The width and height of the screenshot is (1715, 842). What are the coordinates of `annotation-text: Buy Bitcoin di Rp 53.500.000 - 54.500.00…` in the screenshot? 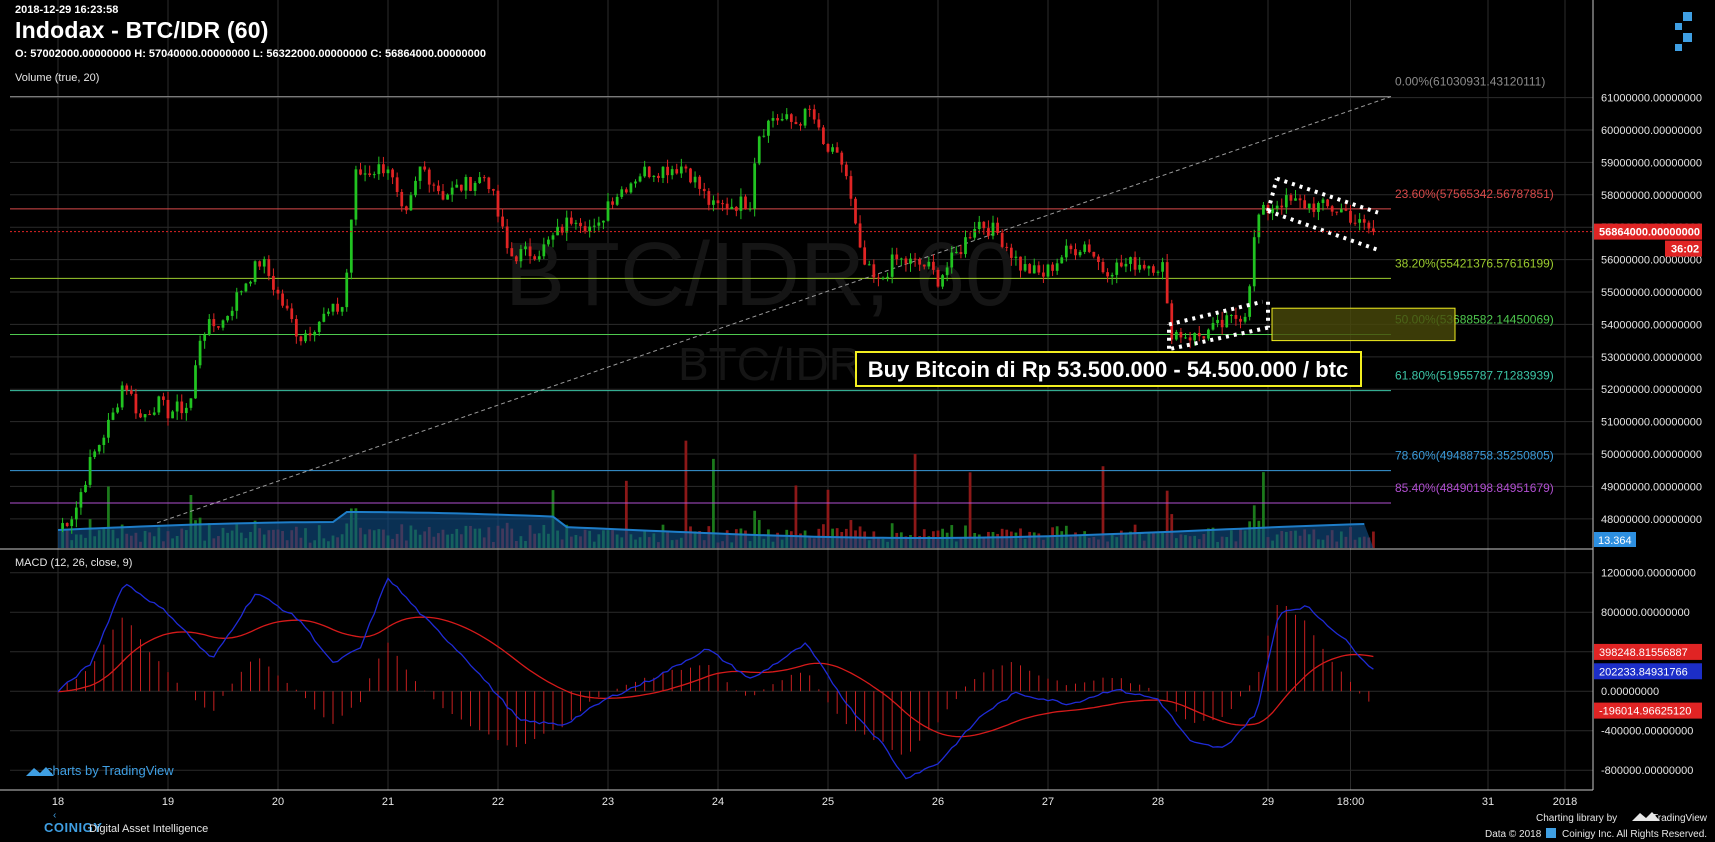 It's located at (1108, 369).